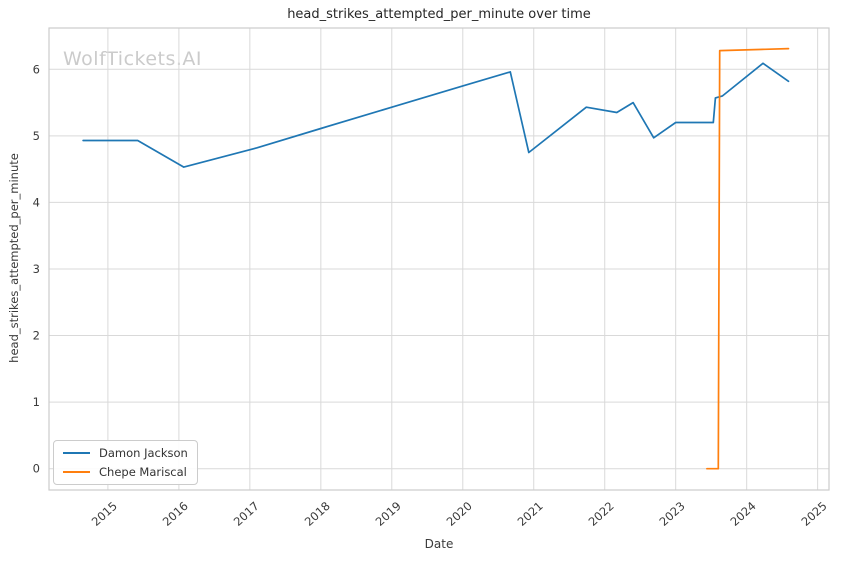 Image resolution: width=841 pixels, height=561 pixels. I want to click on legend-entry-chepe-mariscal: Chepe Mariscal, so click(125, 472).